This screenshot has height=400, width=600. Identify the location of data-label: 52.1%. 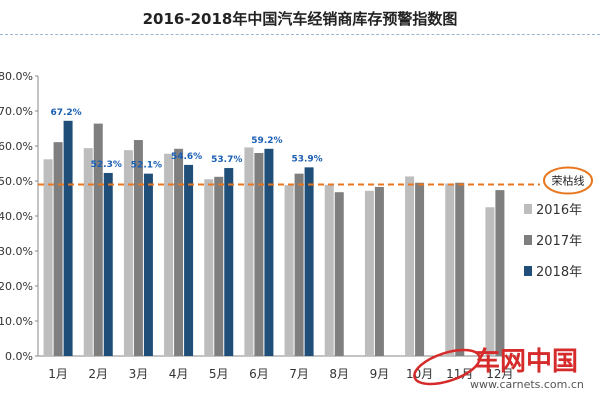
(146, 166).